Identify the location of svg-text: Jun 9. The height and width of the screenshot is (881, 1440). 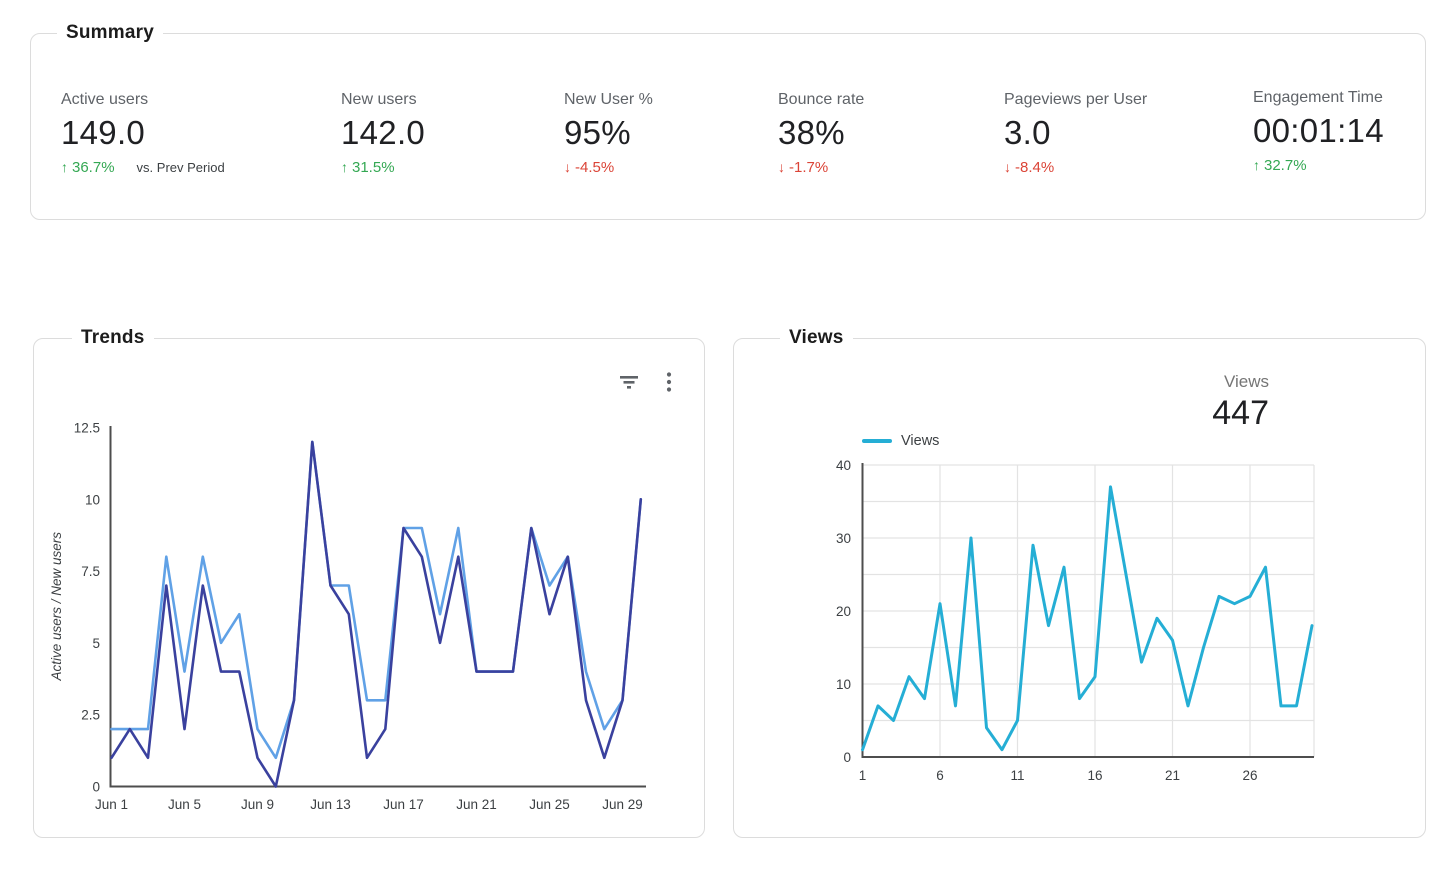
(257, 804).